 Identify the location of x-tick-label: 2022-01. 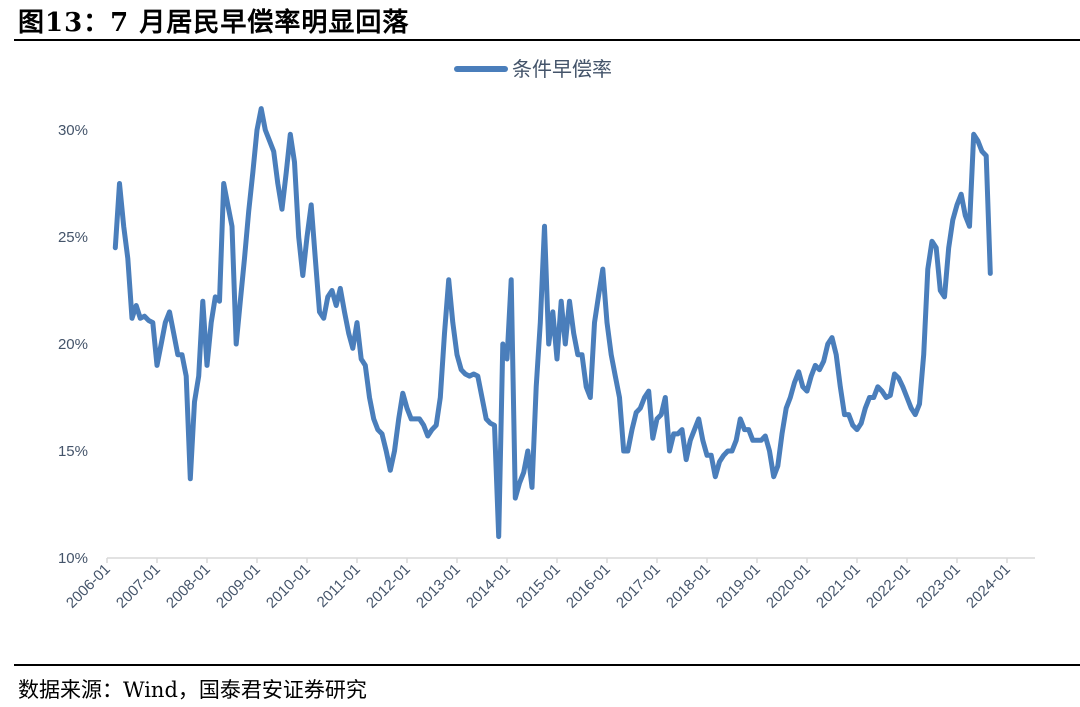
(888, 586).